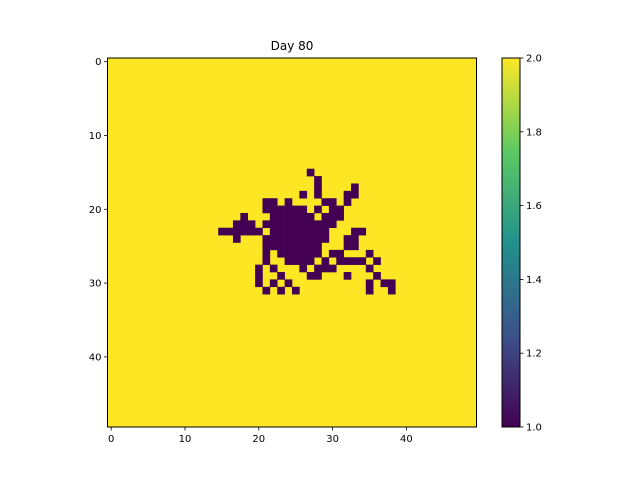 Image resolution: width=640 pixels, height=480 pixels. I want to click on y-tick-label: 10, so click(95, 136).